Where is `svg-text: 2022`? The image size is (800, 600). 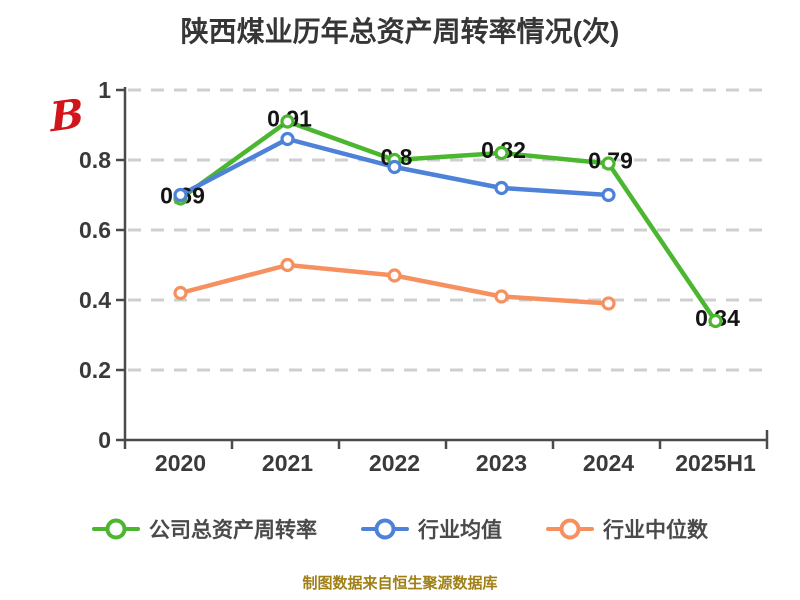 svg-text: 2022 is located at coordinates (394, 463).